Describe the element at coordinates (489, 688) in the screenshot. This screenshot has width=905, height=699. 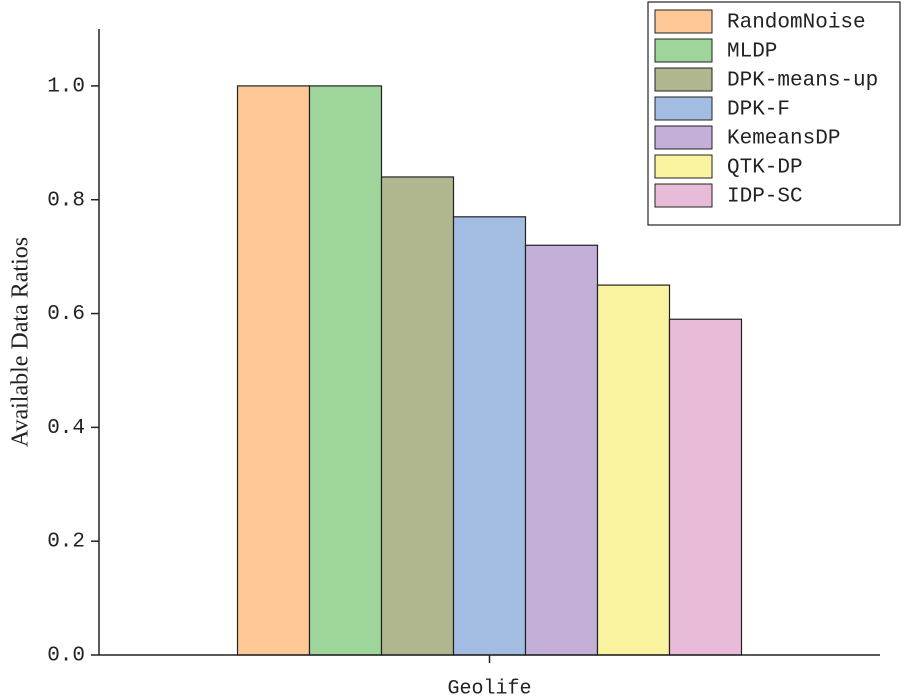
I see `x-tick-label: Geolife` at that location.